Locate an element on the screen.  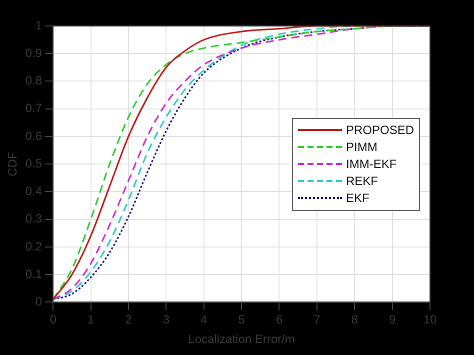
legend-label: PIMM is located at coordinates (362, 147).